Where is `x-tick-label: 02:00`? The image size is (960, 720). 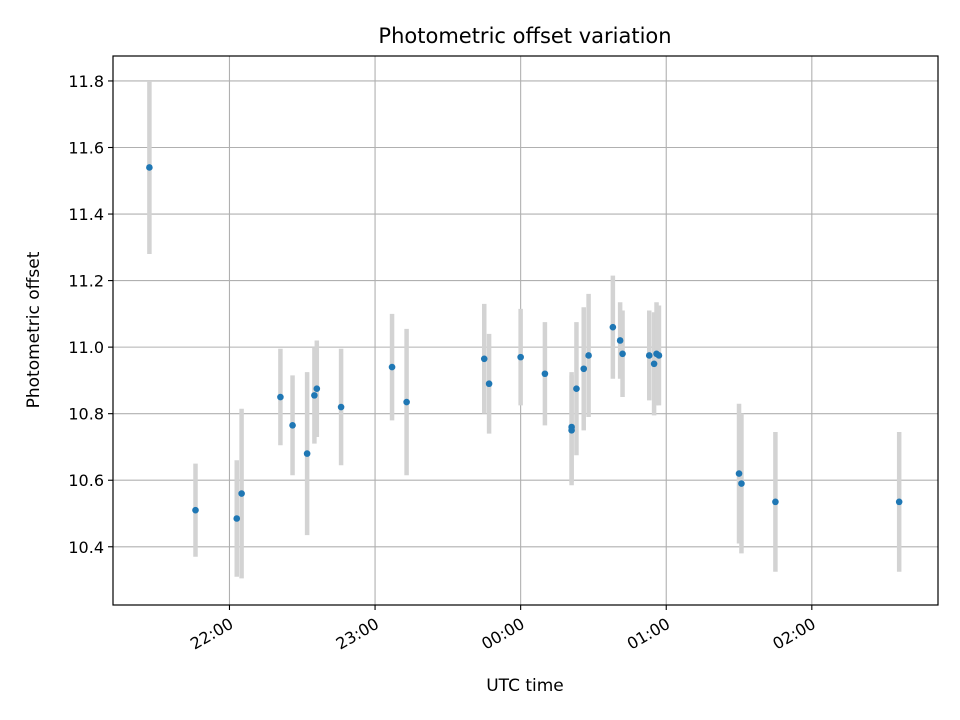
x-tick-label: 02:00 is located at coordinates (793, 634).